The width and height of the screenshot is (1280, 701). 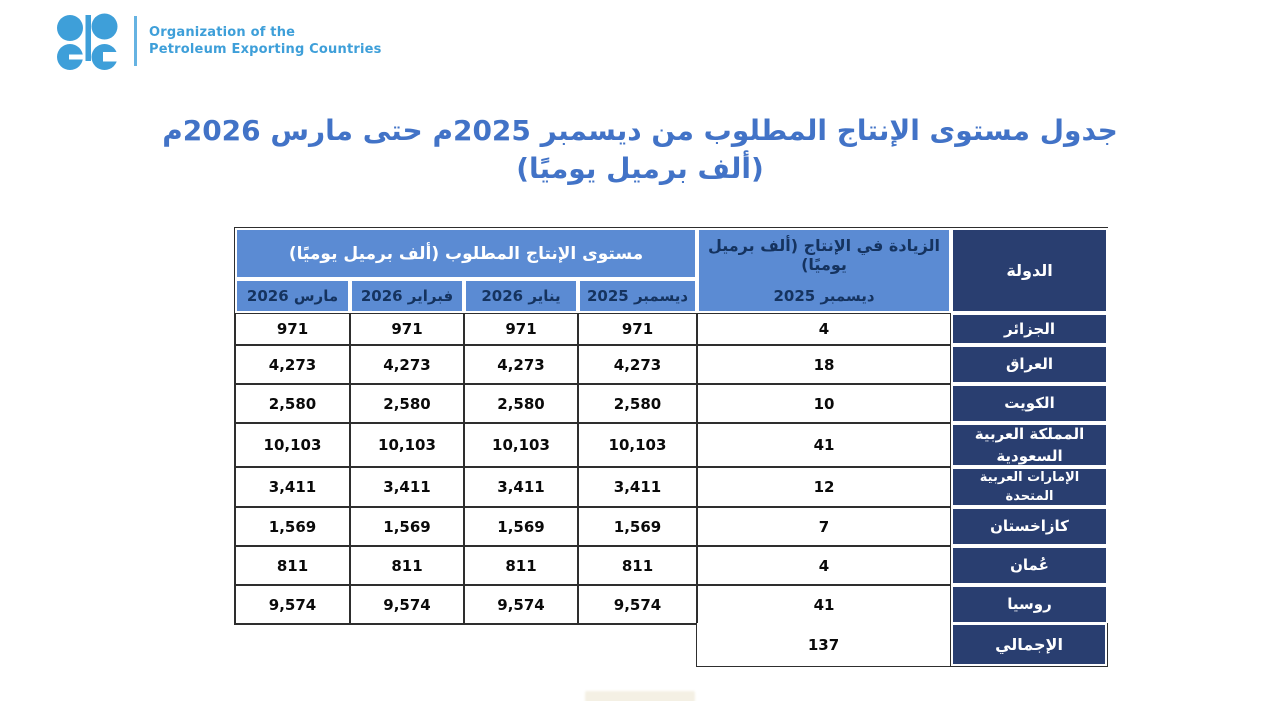 What do you see at coordinates (521, 296) in the screenshot?
I see `header-month-jan-2026: يناير 2026` at bounding box center [521, 296].